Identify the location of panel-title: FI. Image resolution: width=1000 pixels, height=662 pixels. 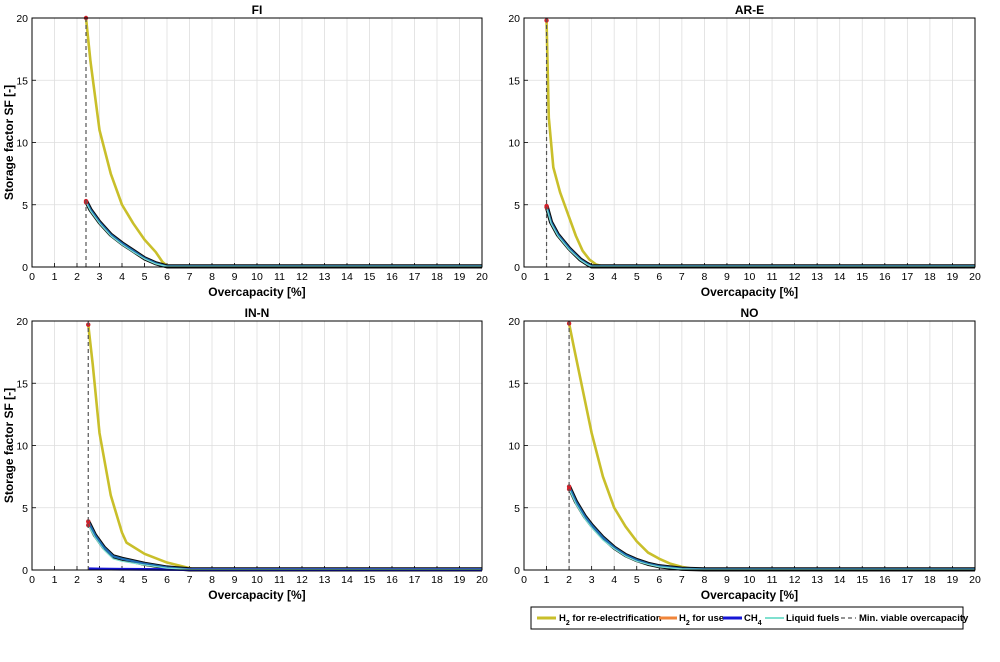
(257, 10).